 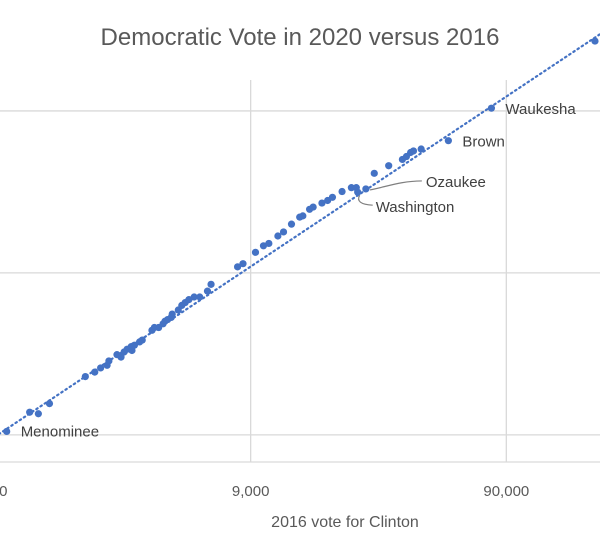 What do you see at coordinates (415, 207) in the screenshot?
I see `point-label-washington: Washington` at bounding box center [415, 207].